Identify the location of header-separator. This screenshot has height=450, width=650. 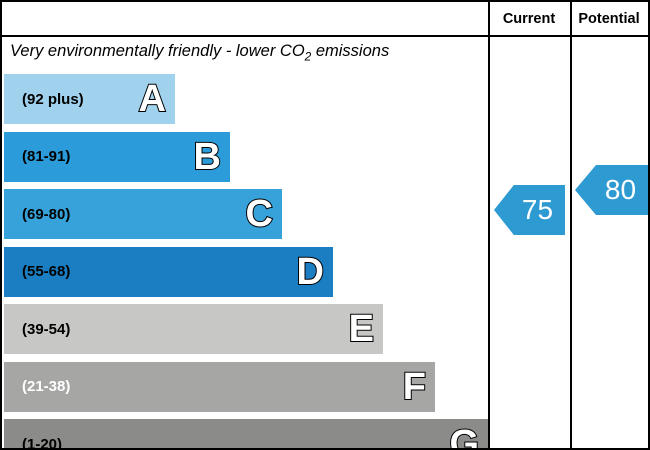
(325, 36).